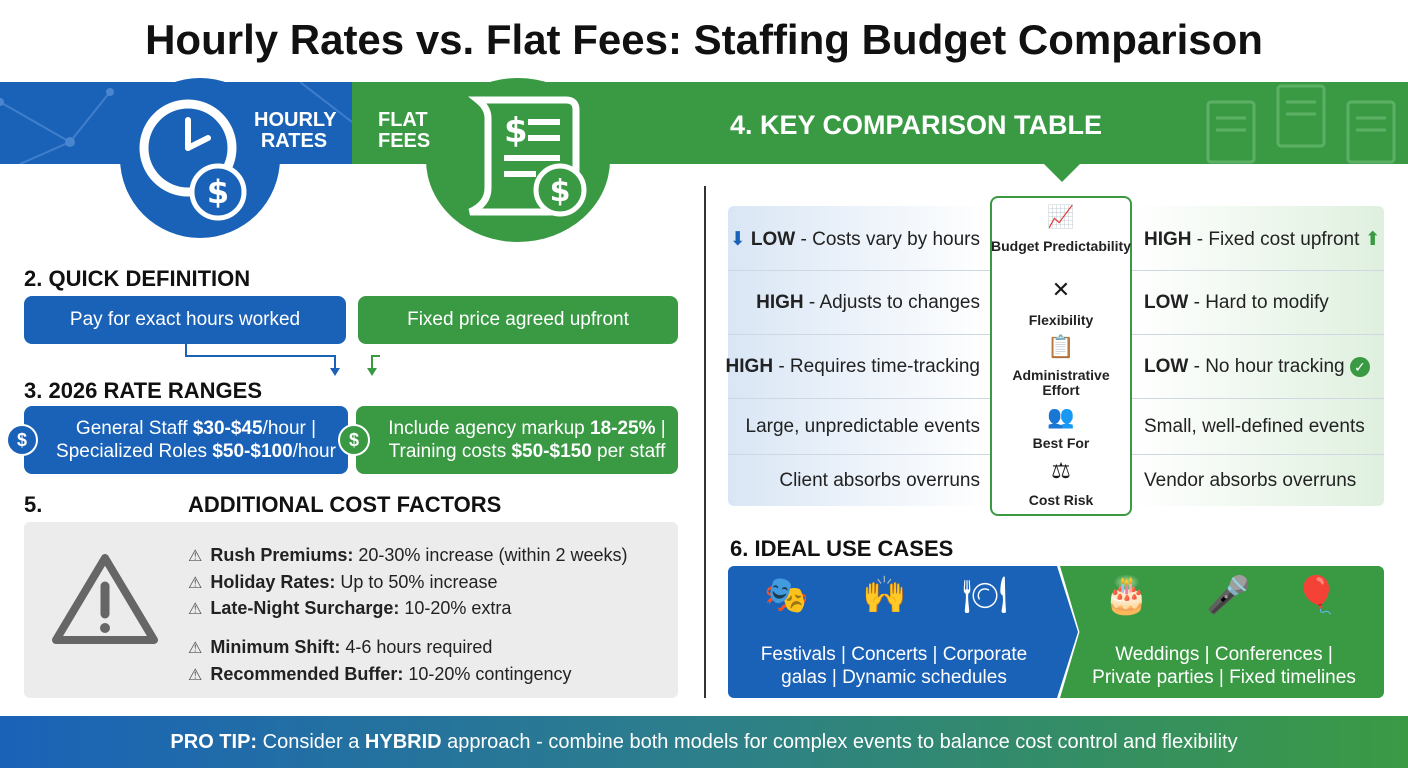 Image resolution: width=1408 pixels, height=768 pixels. Describe the element at coordinates (227, 428) in the screenshot. I see `rate-value: $30-$45` at that location.